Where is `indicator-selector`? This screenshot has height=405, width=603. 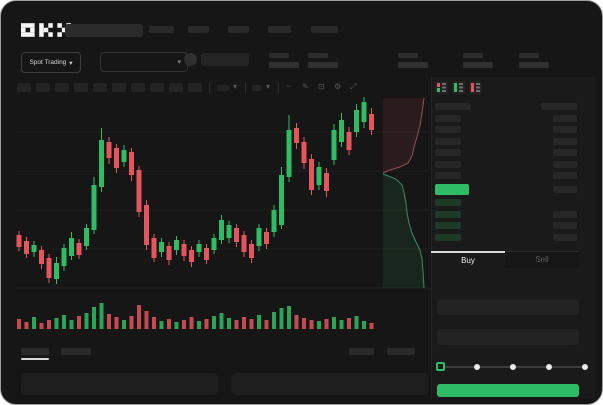
indicator-selector is located at coordinates (223, 88).